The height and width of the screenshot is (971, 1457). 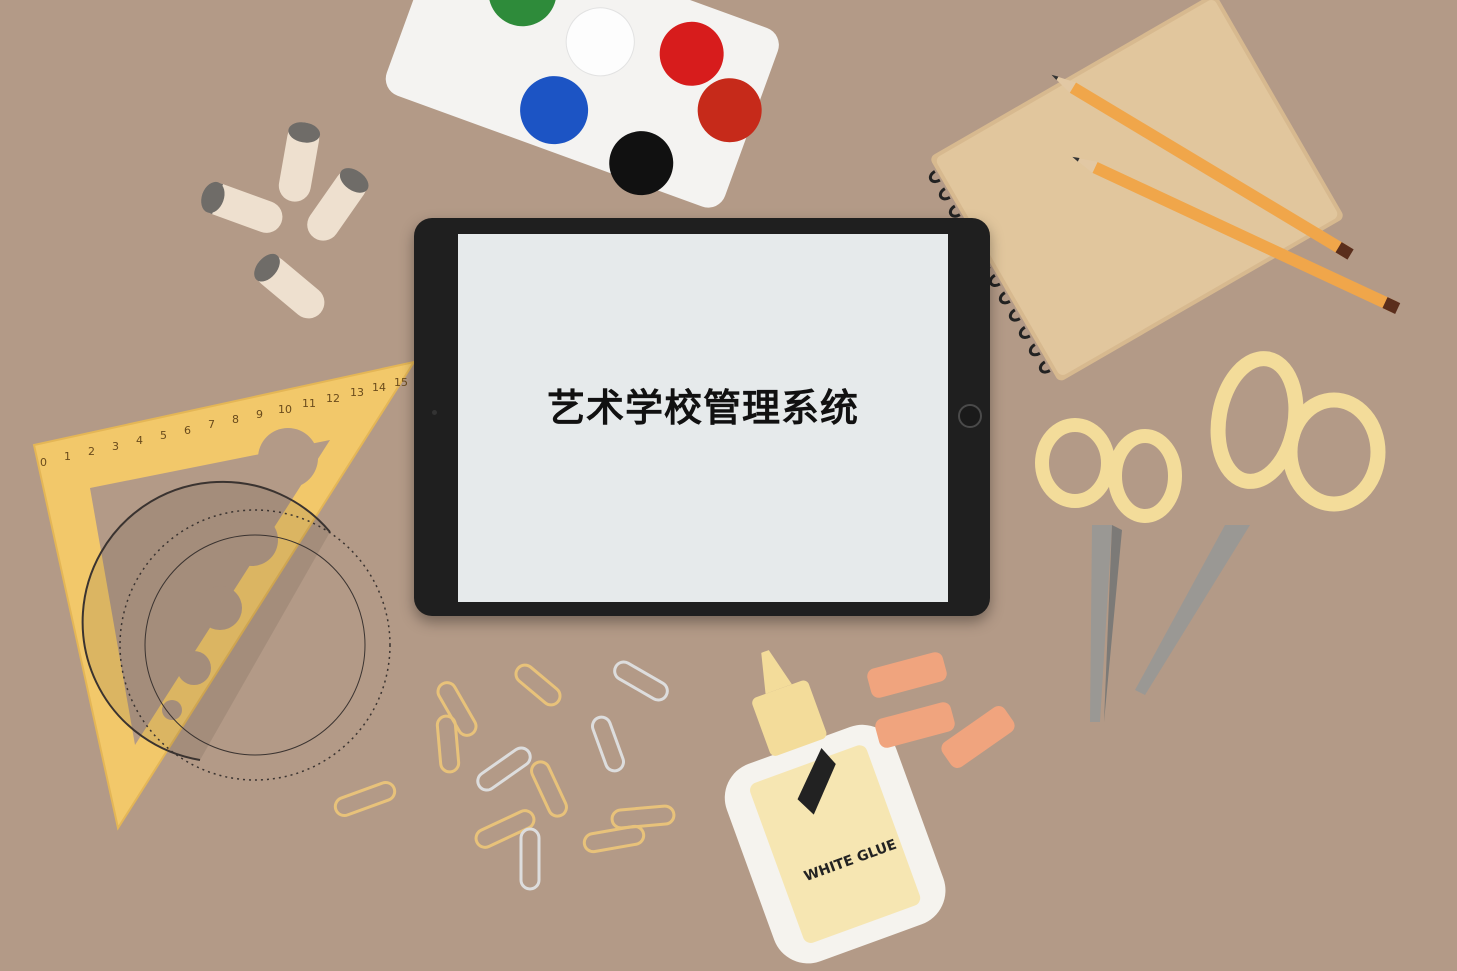 I want to click on svg-text: 1, so click(x=67, y=456).